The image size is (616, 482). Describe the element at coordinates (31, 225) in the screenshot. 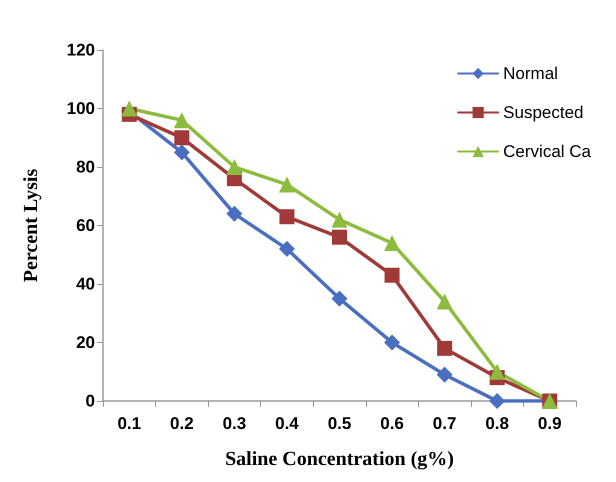

I see `y-axis-title: Percent Lysis` at that location.